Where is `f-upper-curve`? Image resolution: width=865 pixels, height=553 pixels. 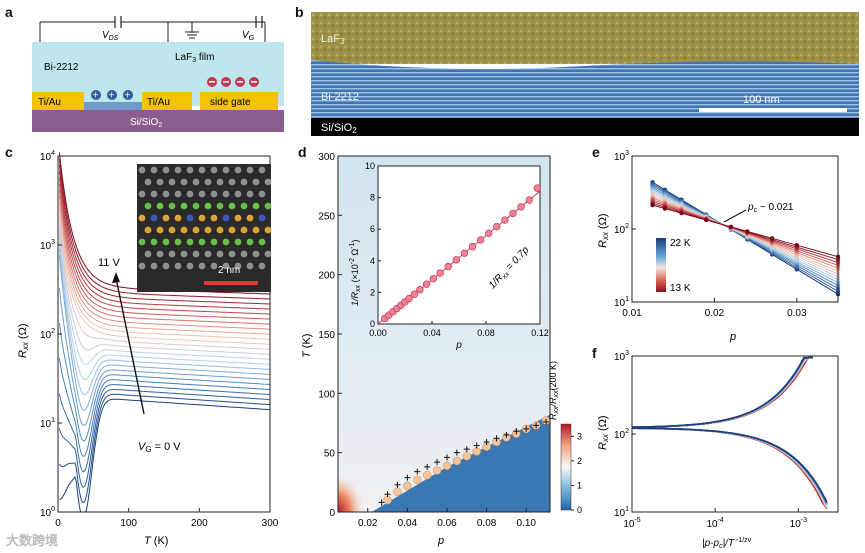 f-upper-curve is located at coordinates (722, 392).